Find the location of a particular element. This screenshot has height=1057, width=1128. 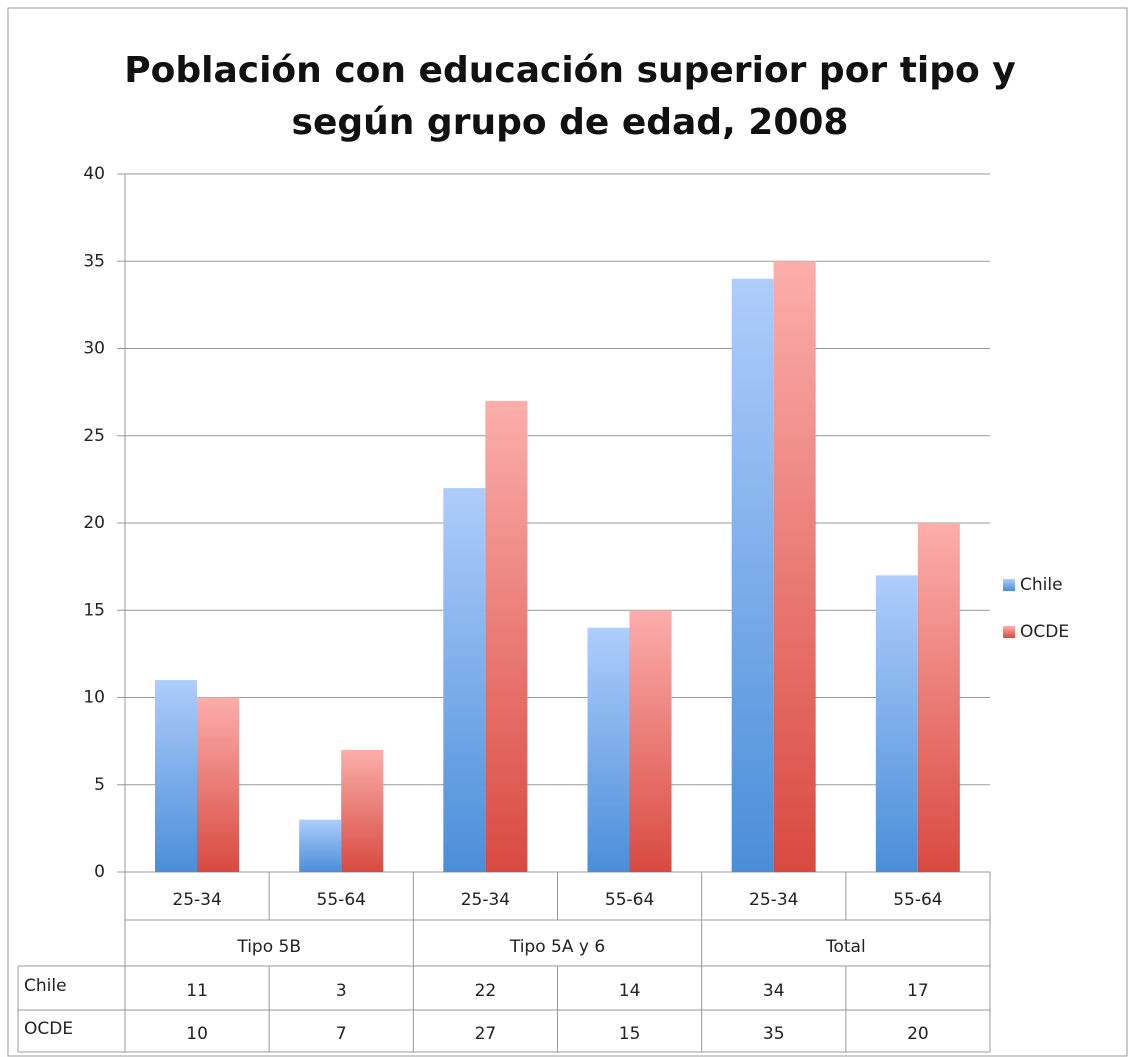

table-value: 17 is located at coordinates (918, 991).